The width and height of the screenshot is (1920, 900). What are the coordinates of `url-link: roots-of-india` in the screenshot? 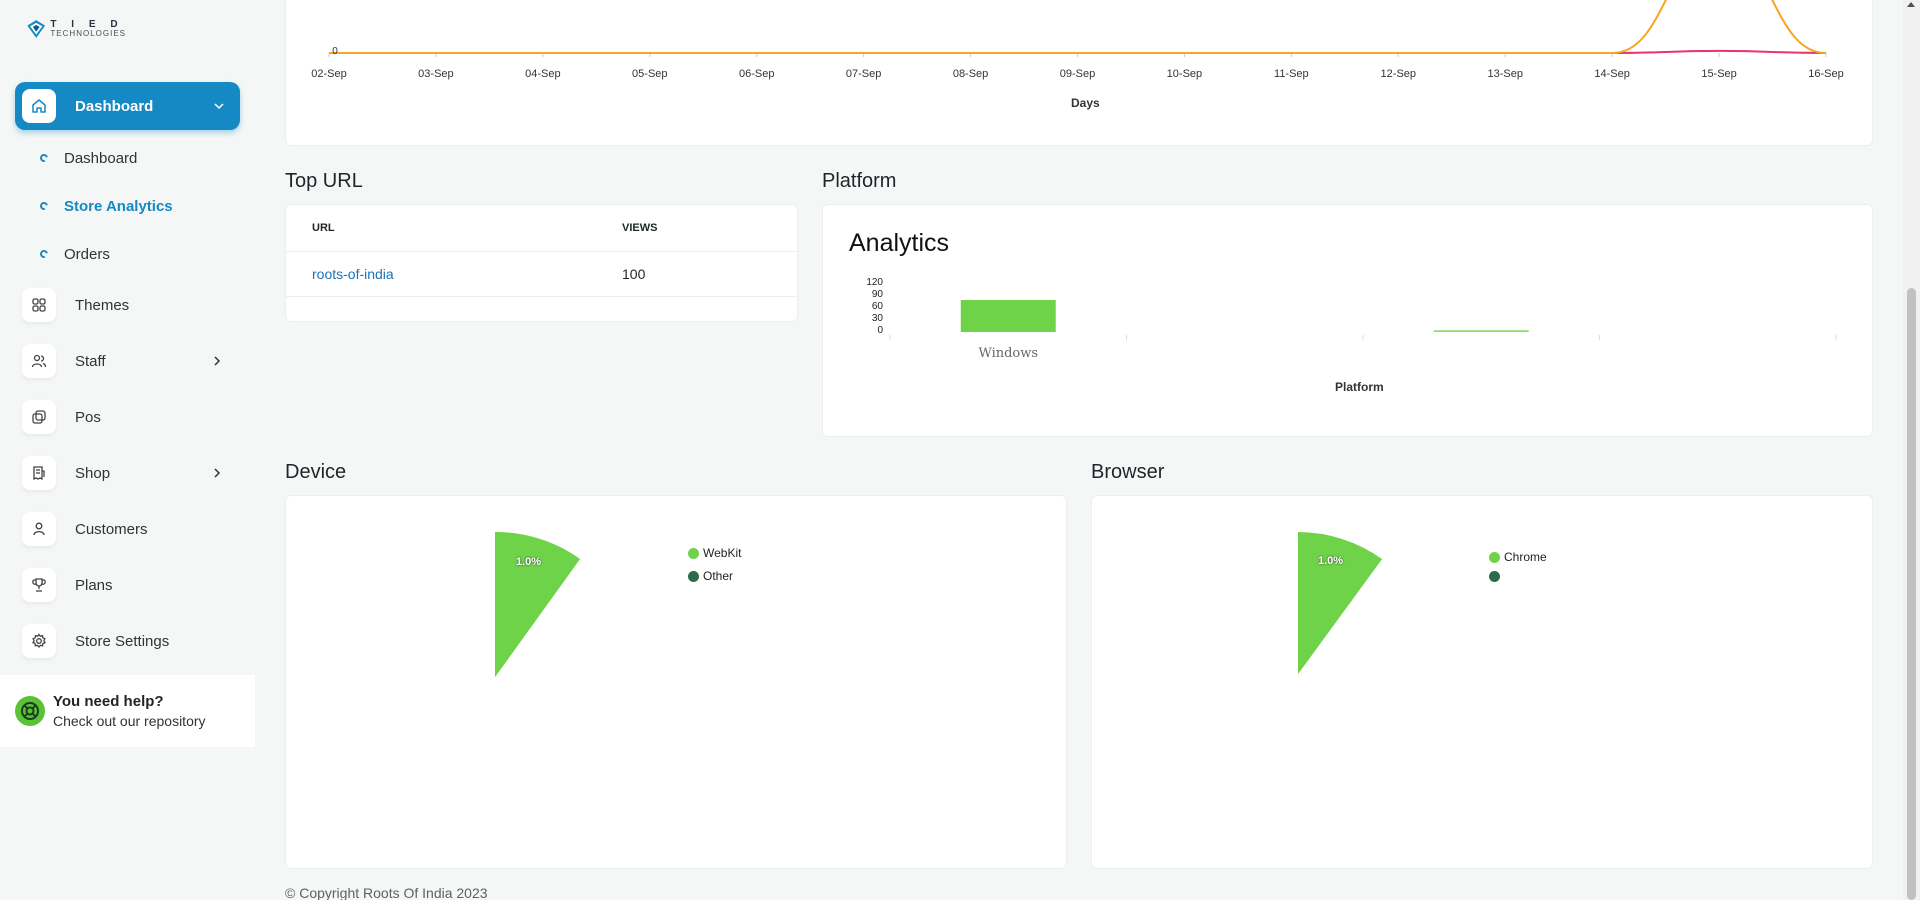 It's located at (441, 274).